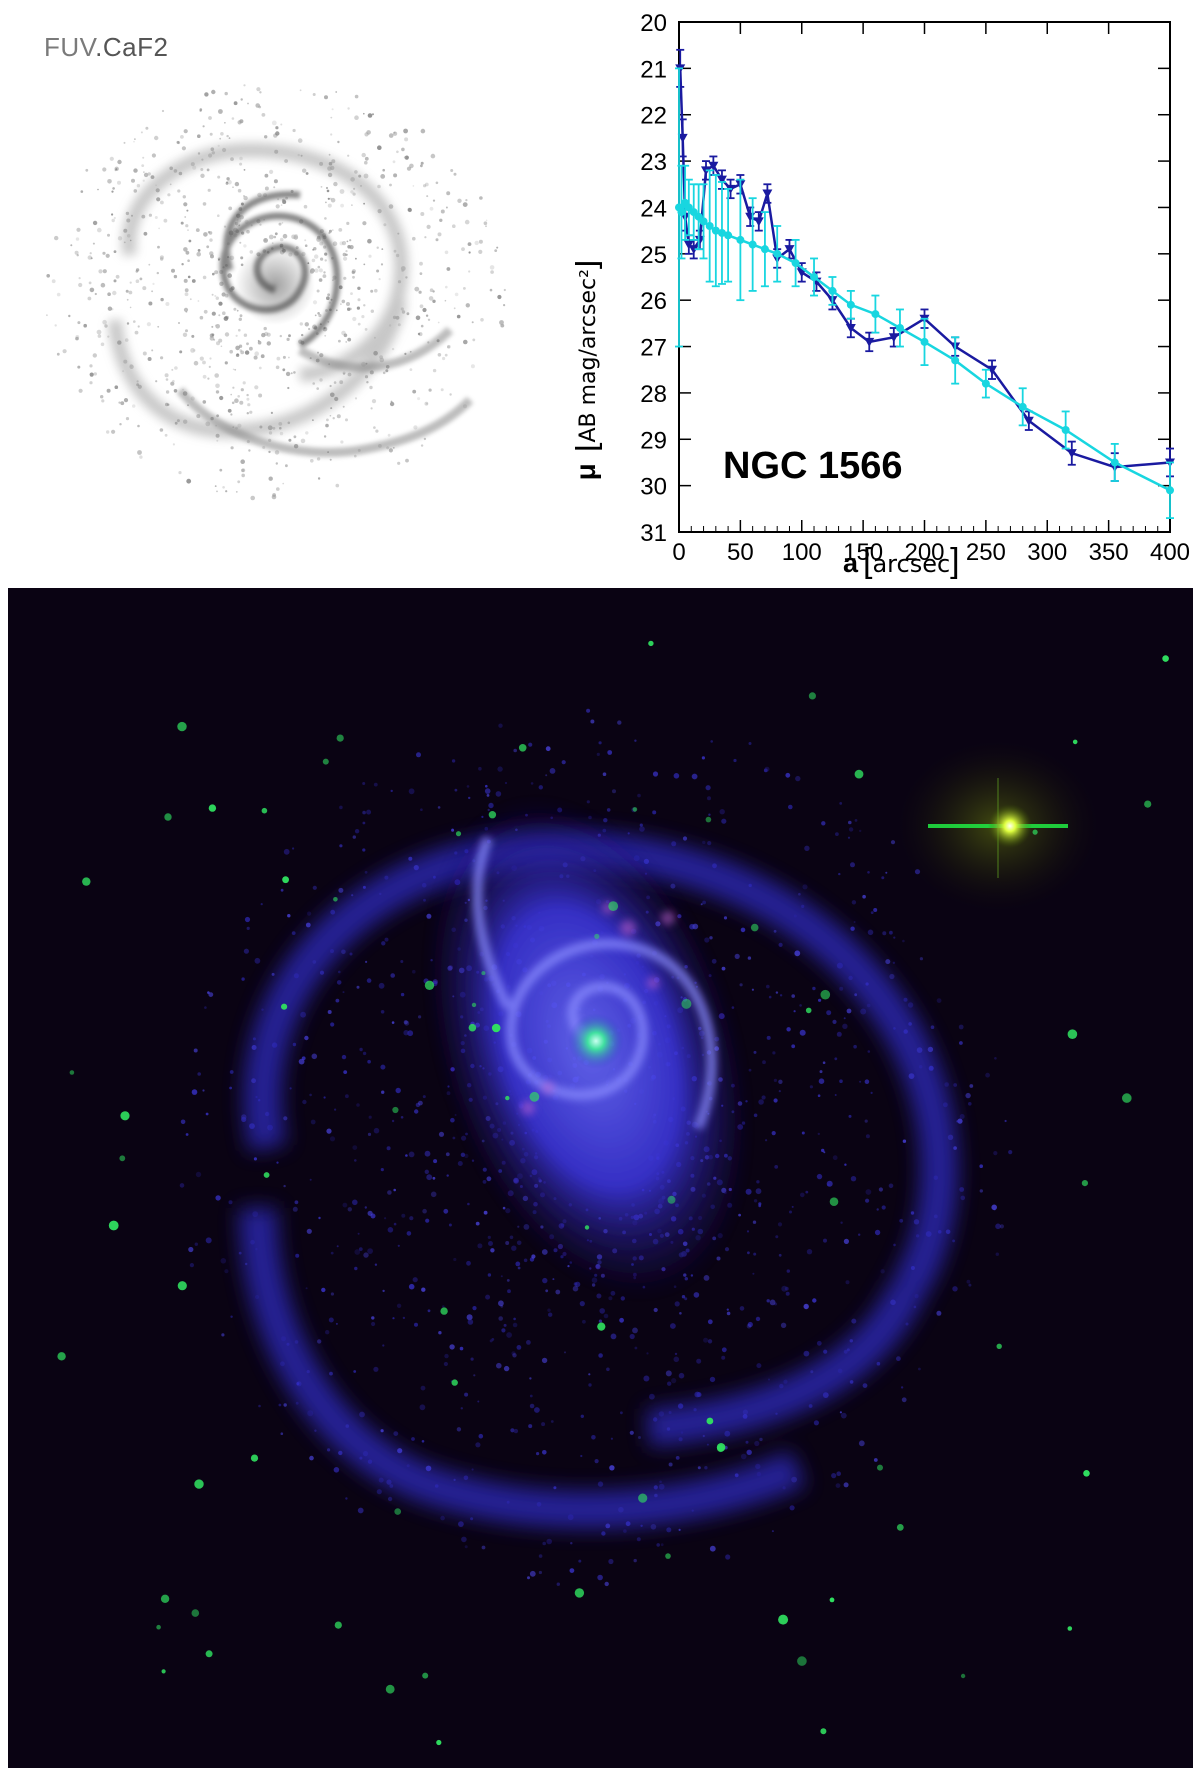 The height and width of the screenshot is (1775, 1200). I want to click on x-tick-label: 250, so click(986, 552).